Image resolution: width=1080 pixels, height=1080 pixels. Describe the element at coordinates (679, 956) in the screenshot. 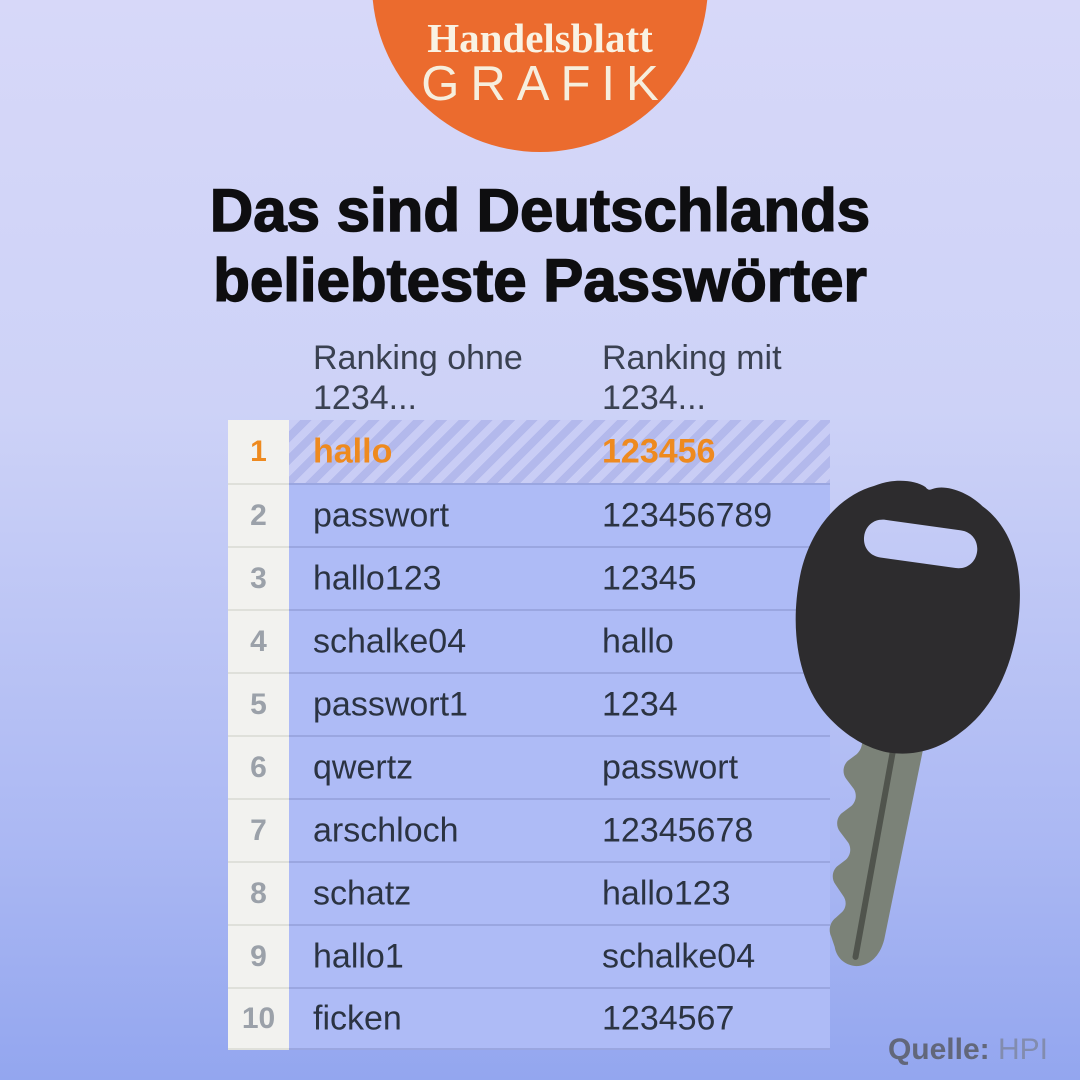

I see `password-with-1234: schalke04` at that location.